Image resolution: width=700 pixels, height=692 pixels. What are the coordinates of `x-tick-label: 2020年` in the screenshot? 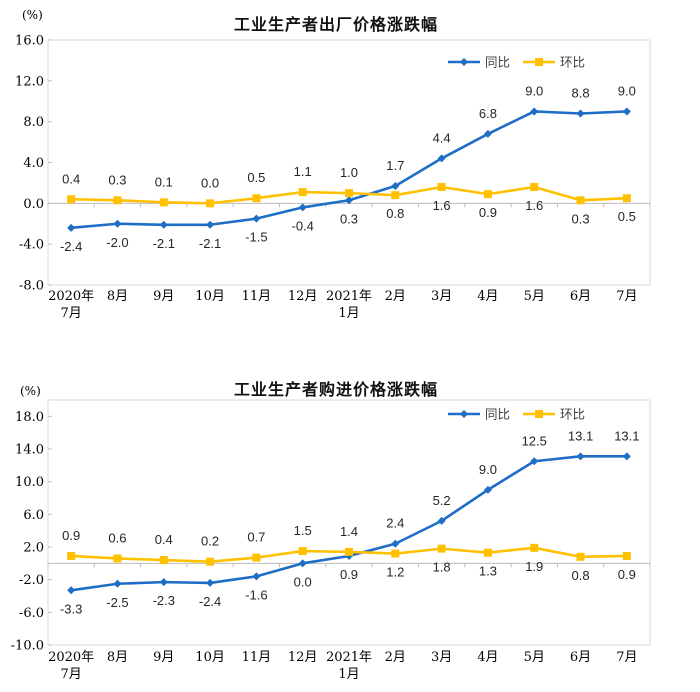 It's located at (71, 657).